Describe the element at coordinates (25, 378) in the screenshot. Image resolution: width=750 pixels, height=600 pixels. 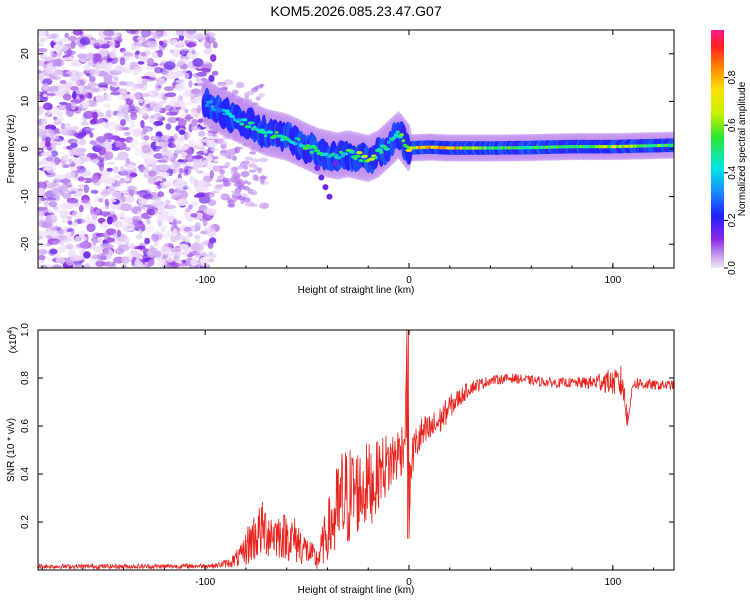
I see `snr-y-tick-label: 0.8` at that location.